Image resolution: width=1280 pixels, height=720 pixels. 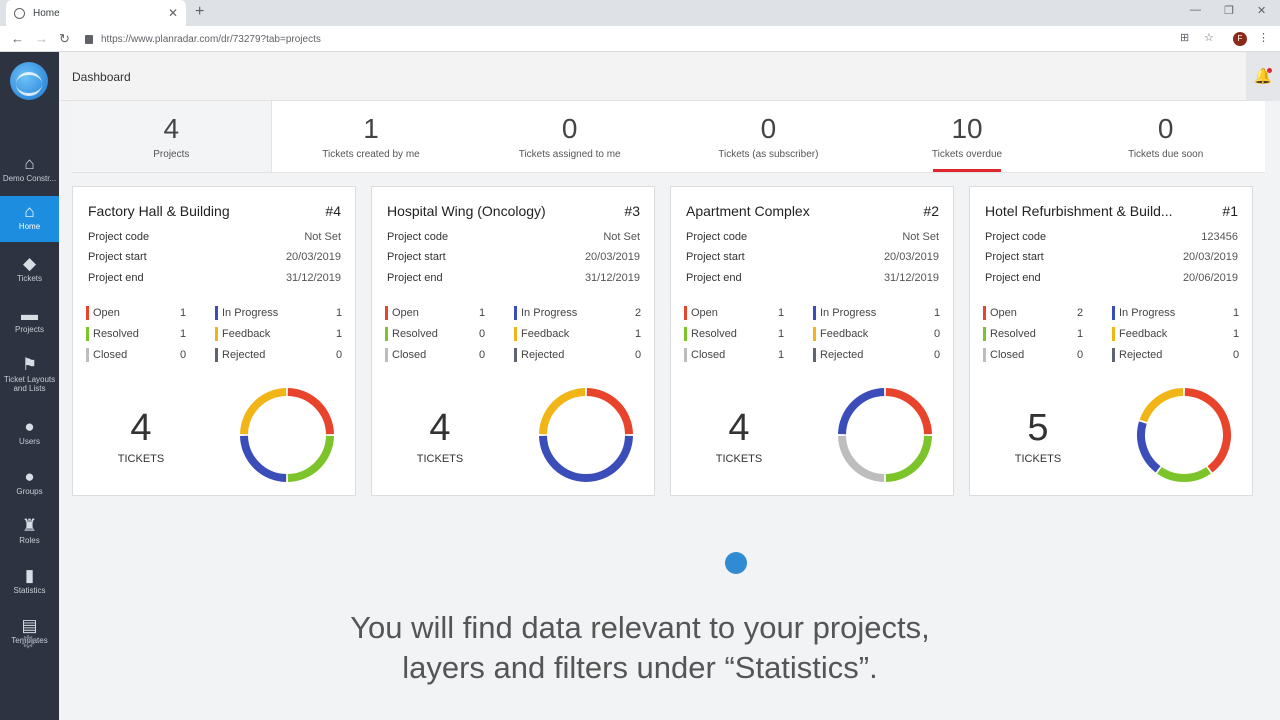 I want to click on status-count: 1, so click(x=781, y=355).